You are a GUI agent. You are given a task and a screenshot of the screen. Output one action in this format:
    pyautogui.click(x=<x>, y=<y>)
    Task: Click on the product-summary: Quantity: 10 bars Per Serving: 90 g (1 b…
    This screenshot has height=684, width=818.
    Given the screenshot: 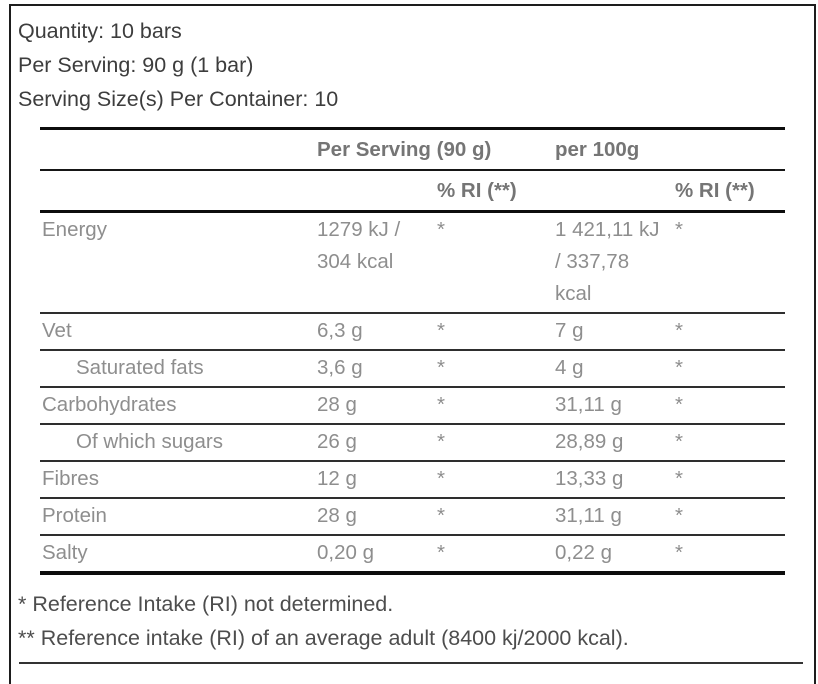 What is the action you would take?
    pyautogui.click(x=412, y=65)
    